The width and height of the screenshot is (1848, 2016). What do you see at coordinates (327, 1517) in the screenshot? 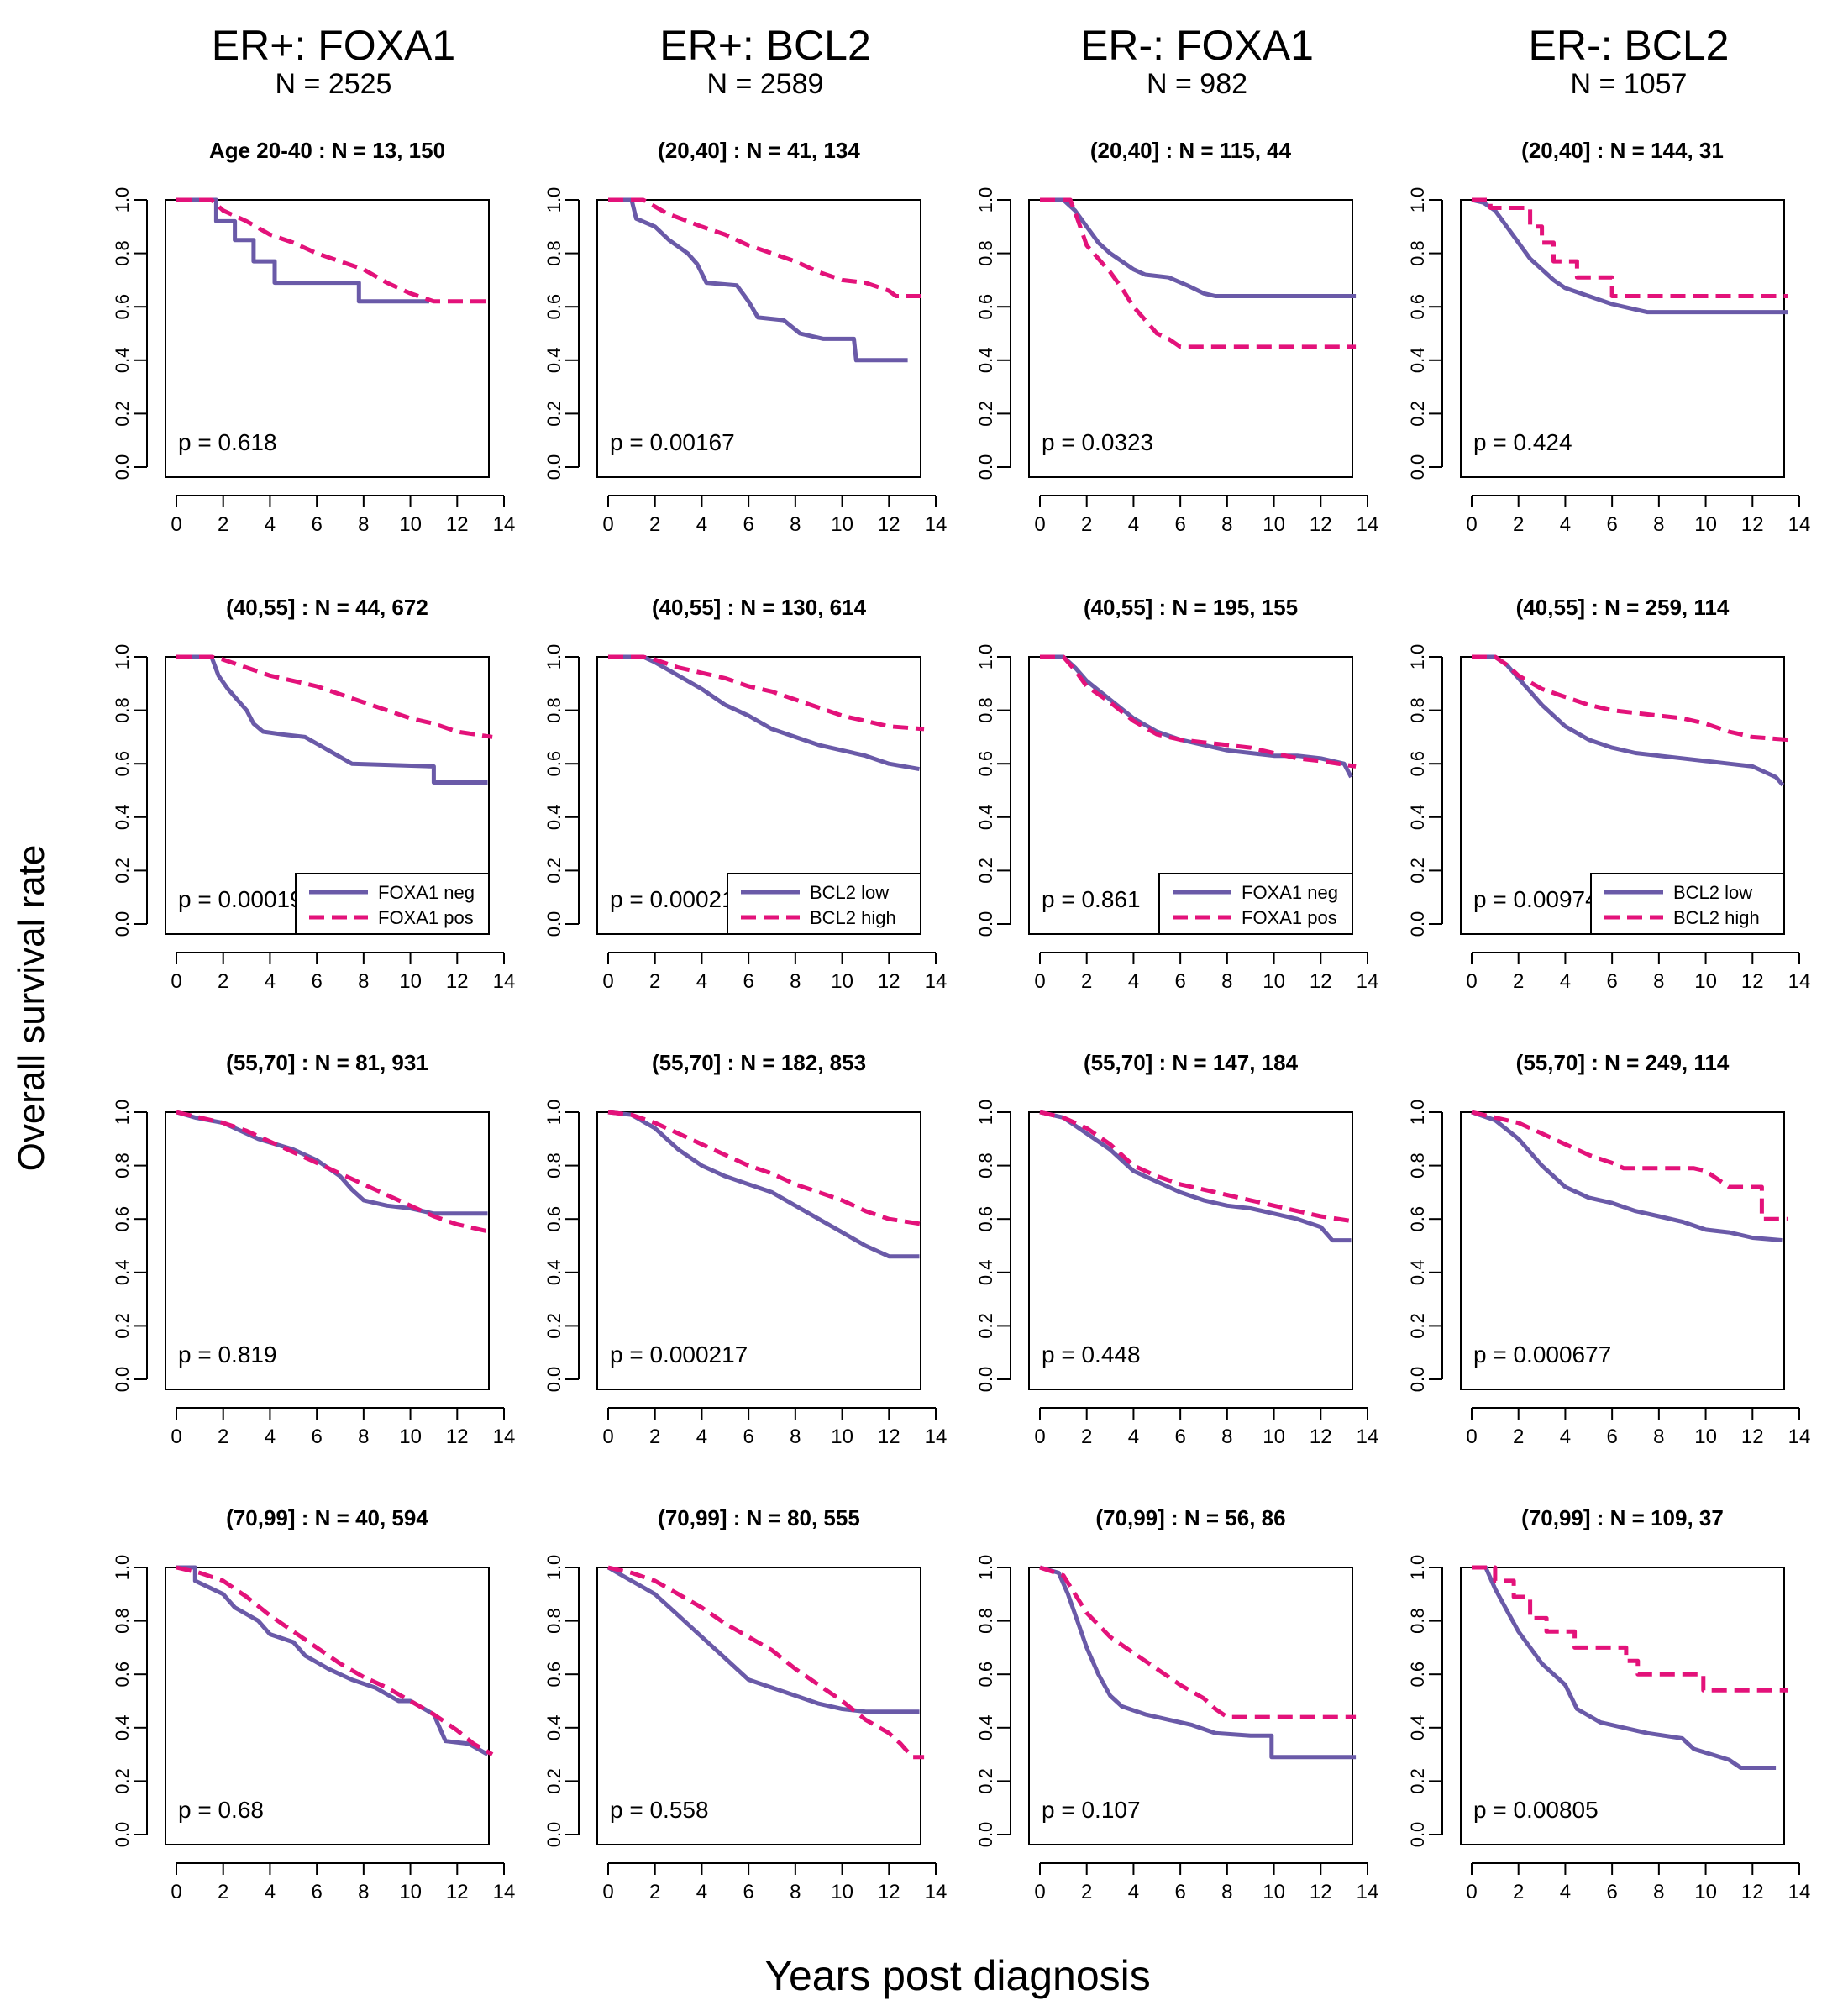
I see `panel-title: (70,99] : N = 40, 594` at bounding box center [327, 1517].